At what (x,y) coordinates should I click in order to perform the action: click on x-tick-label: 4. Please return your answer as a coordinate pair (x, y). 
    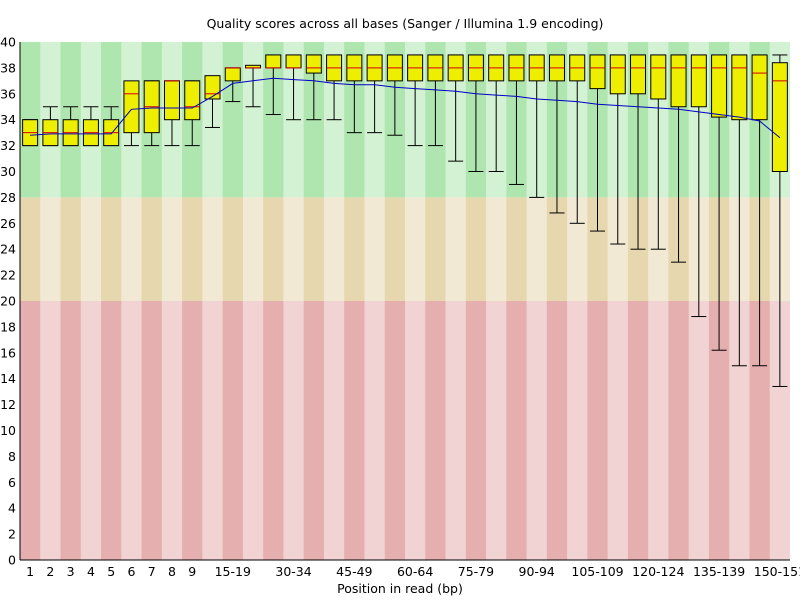
    Looking at the image, I should click on (91, 571).